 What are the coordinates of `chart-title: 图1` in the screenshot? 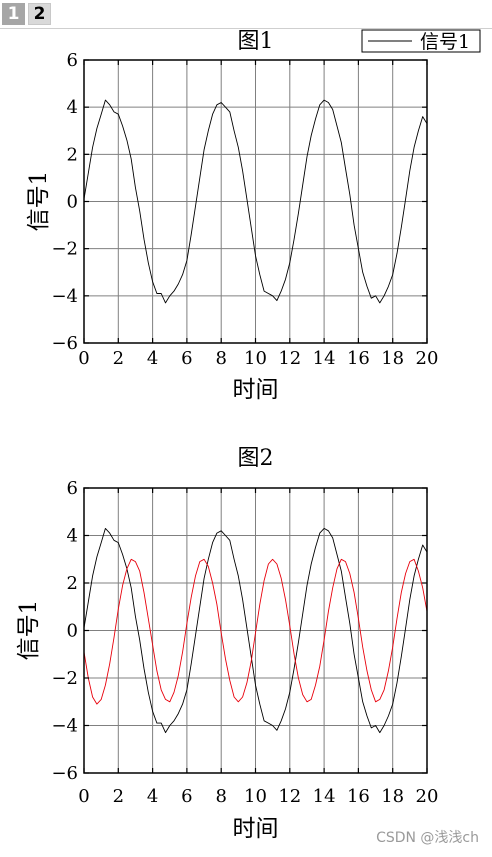 It's located at (256, 41).